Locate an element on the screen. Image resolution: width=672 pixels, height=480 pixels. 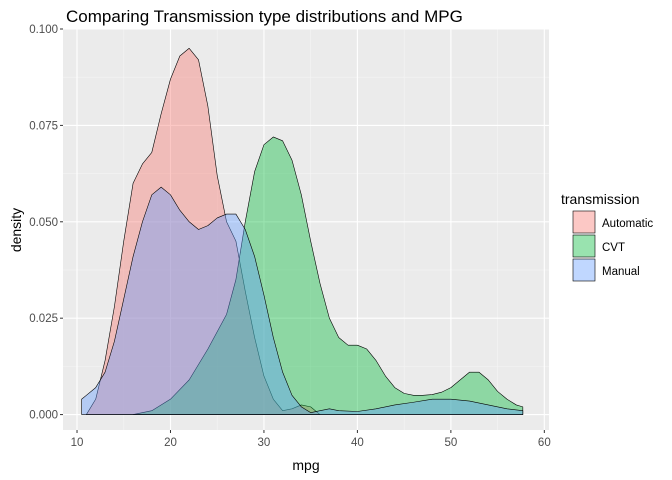
x-tick-label: 20 is located at coordinates (170, 443).